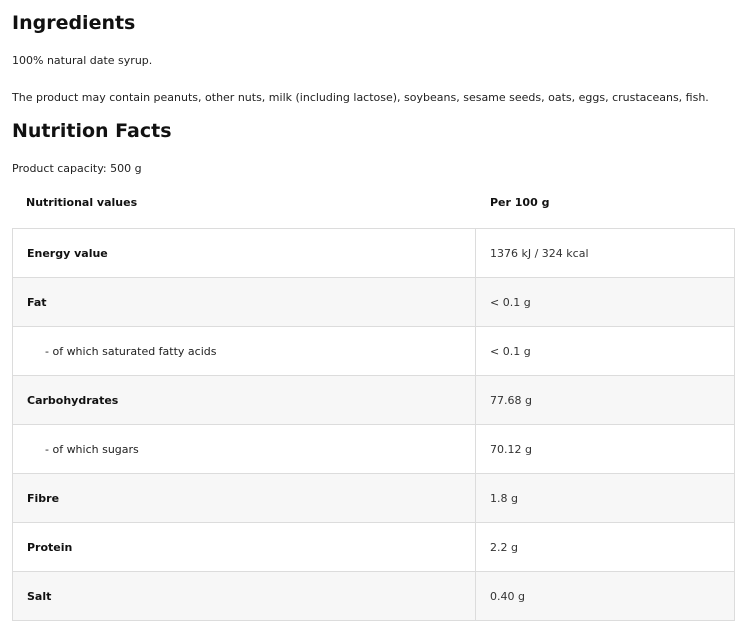  Describe the element at coordinates (605, 253) in the screenshot. I see `nutrient-value: 1376 kJ / 324 kcal` at that location.